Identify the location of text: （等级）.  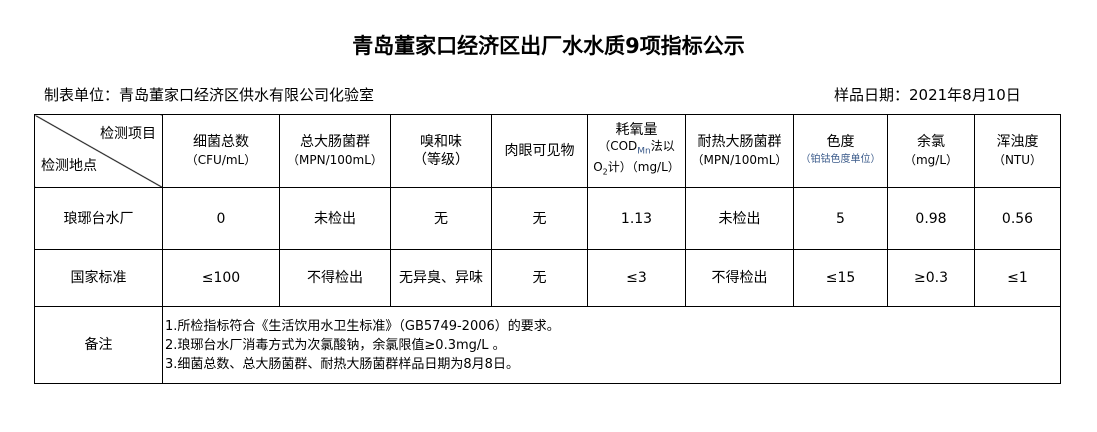
(441, 160).